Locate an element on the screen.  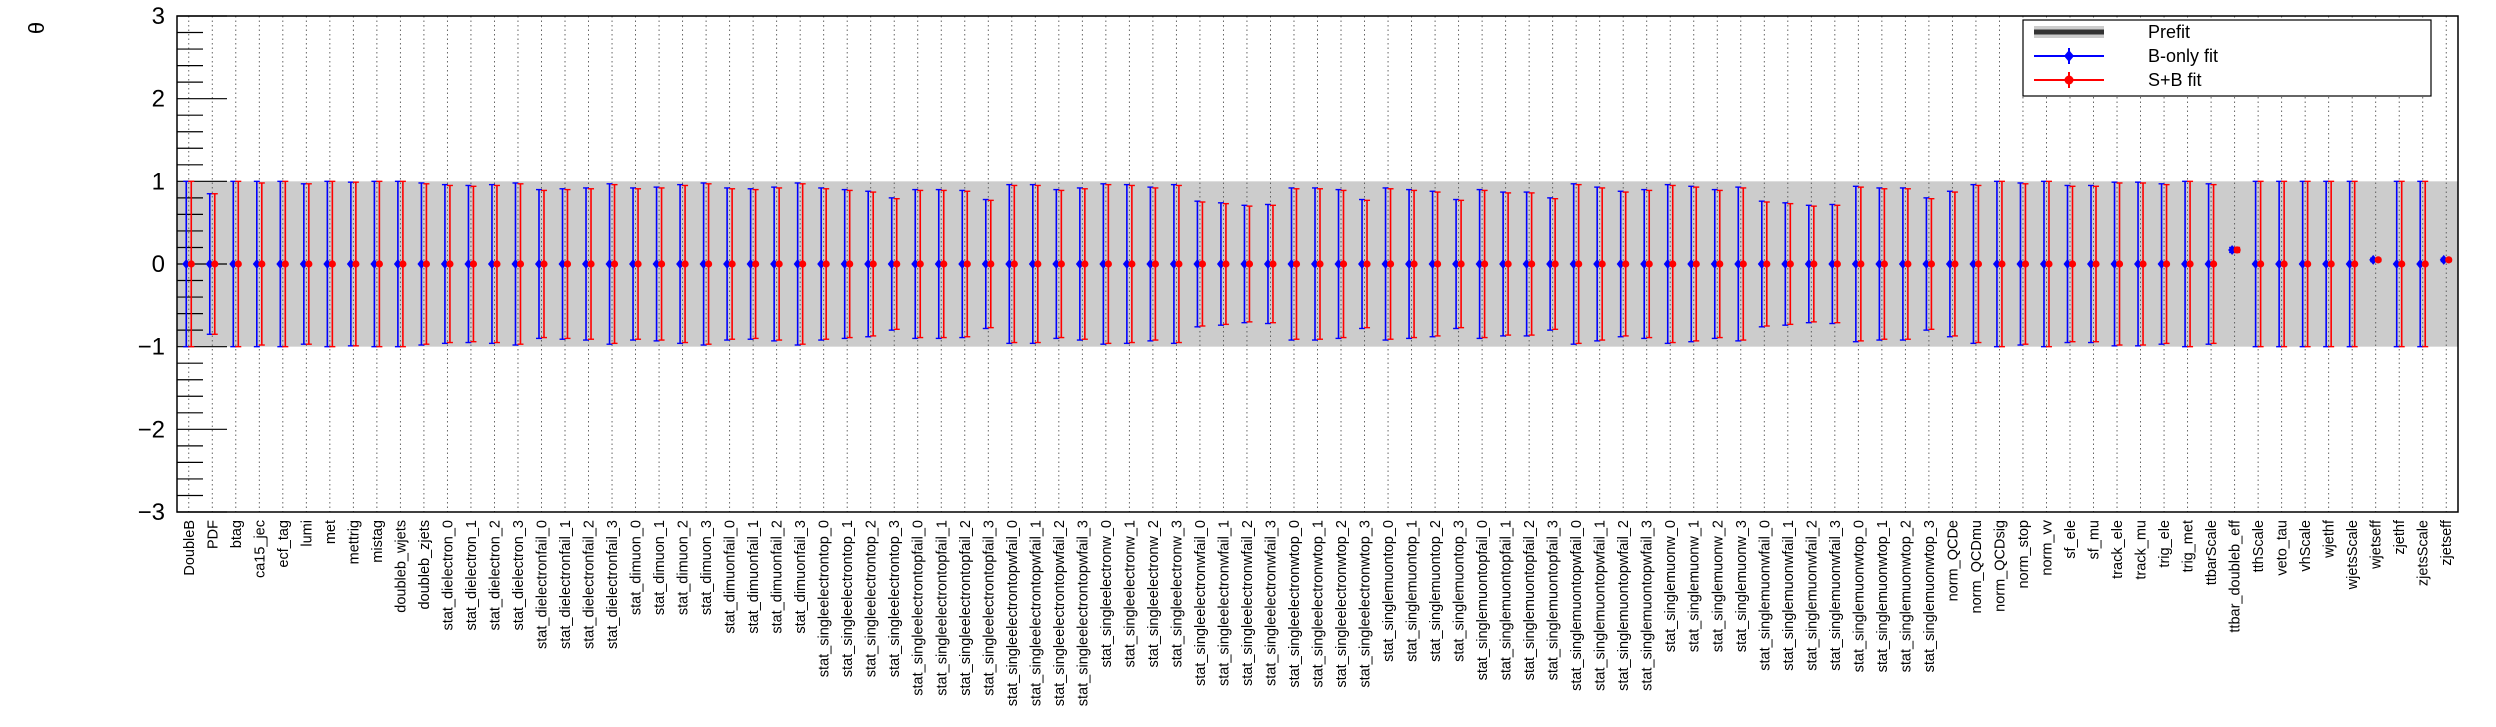
x-tick-label: stat_singleelectrontopwfail_2 is located at coordinates (1060, 613).